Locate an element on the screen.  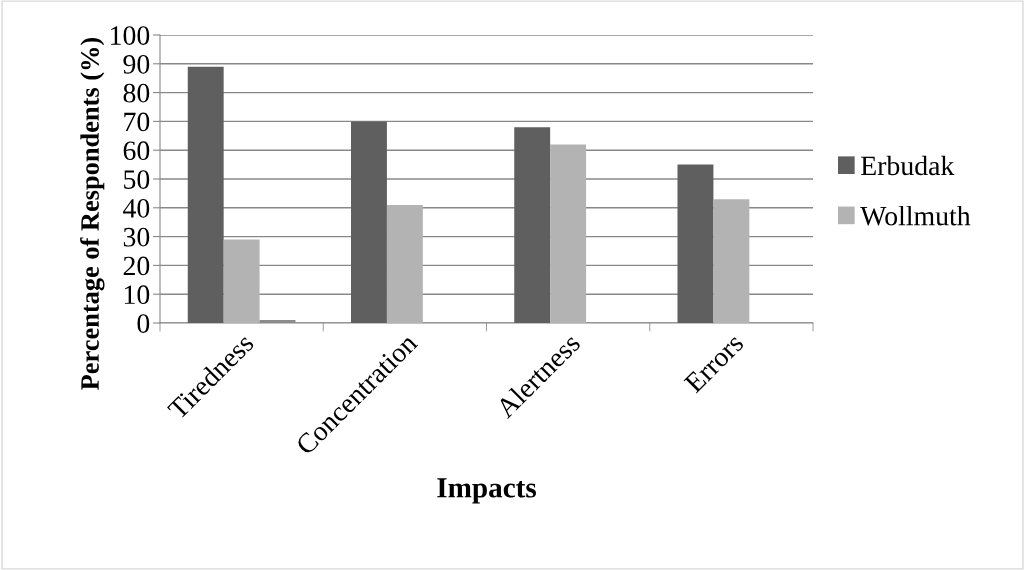
y-tick-label: 60 is located at coordinates (136, 151).